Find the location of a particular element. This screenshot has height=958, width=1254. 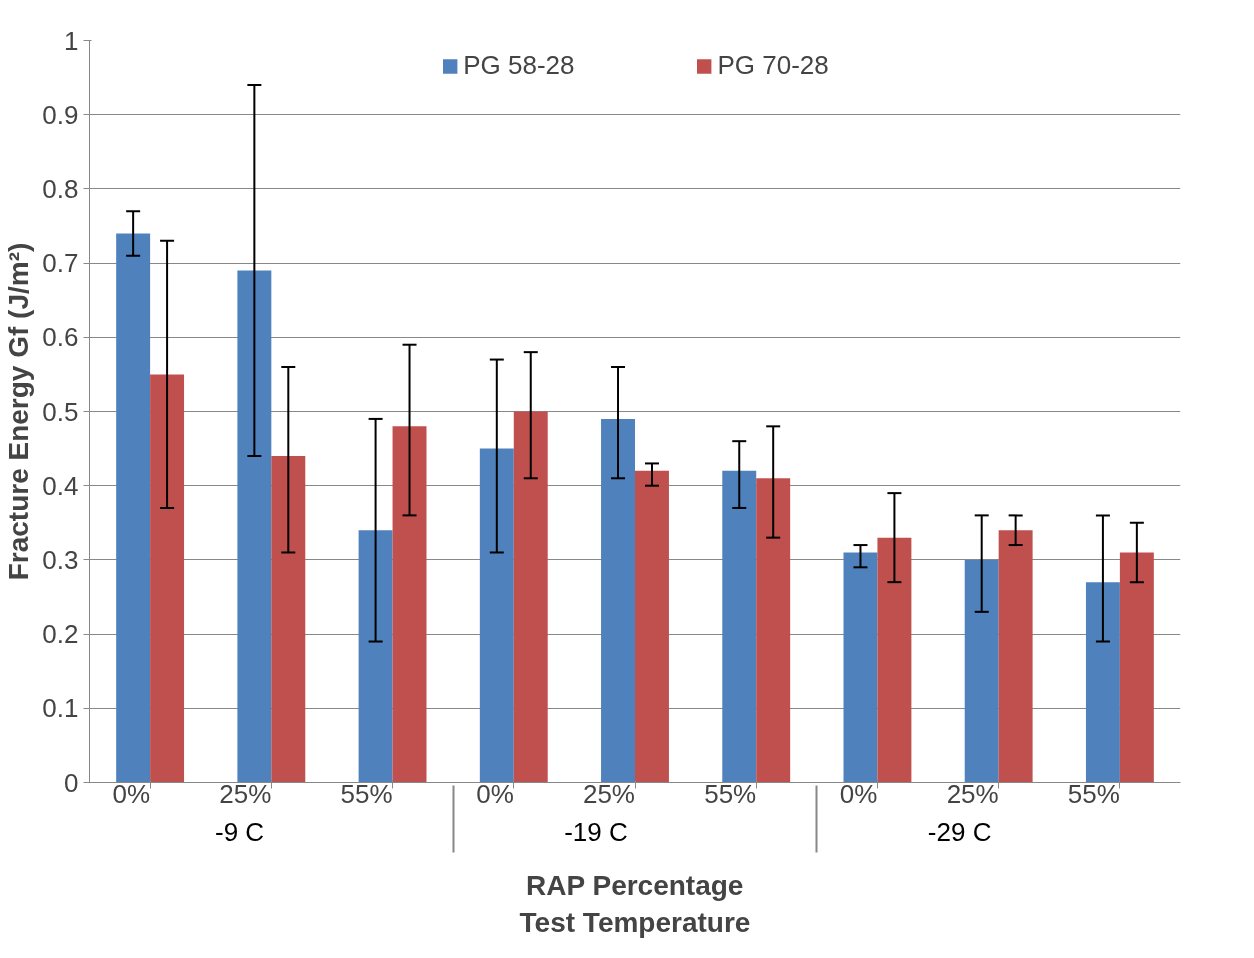

y-tick-label: 1 is located at coordinates (71, 40).